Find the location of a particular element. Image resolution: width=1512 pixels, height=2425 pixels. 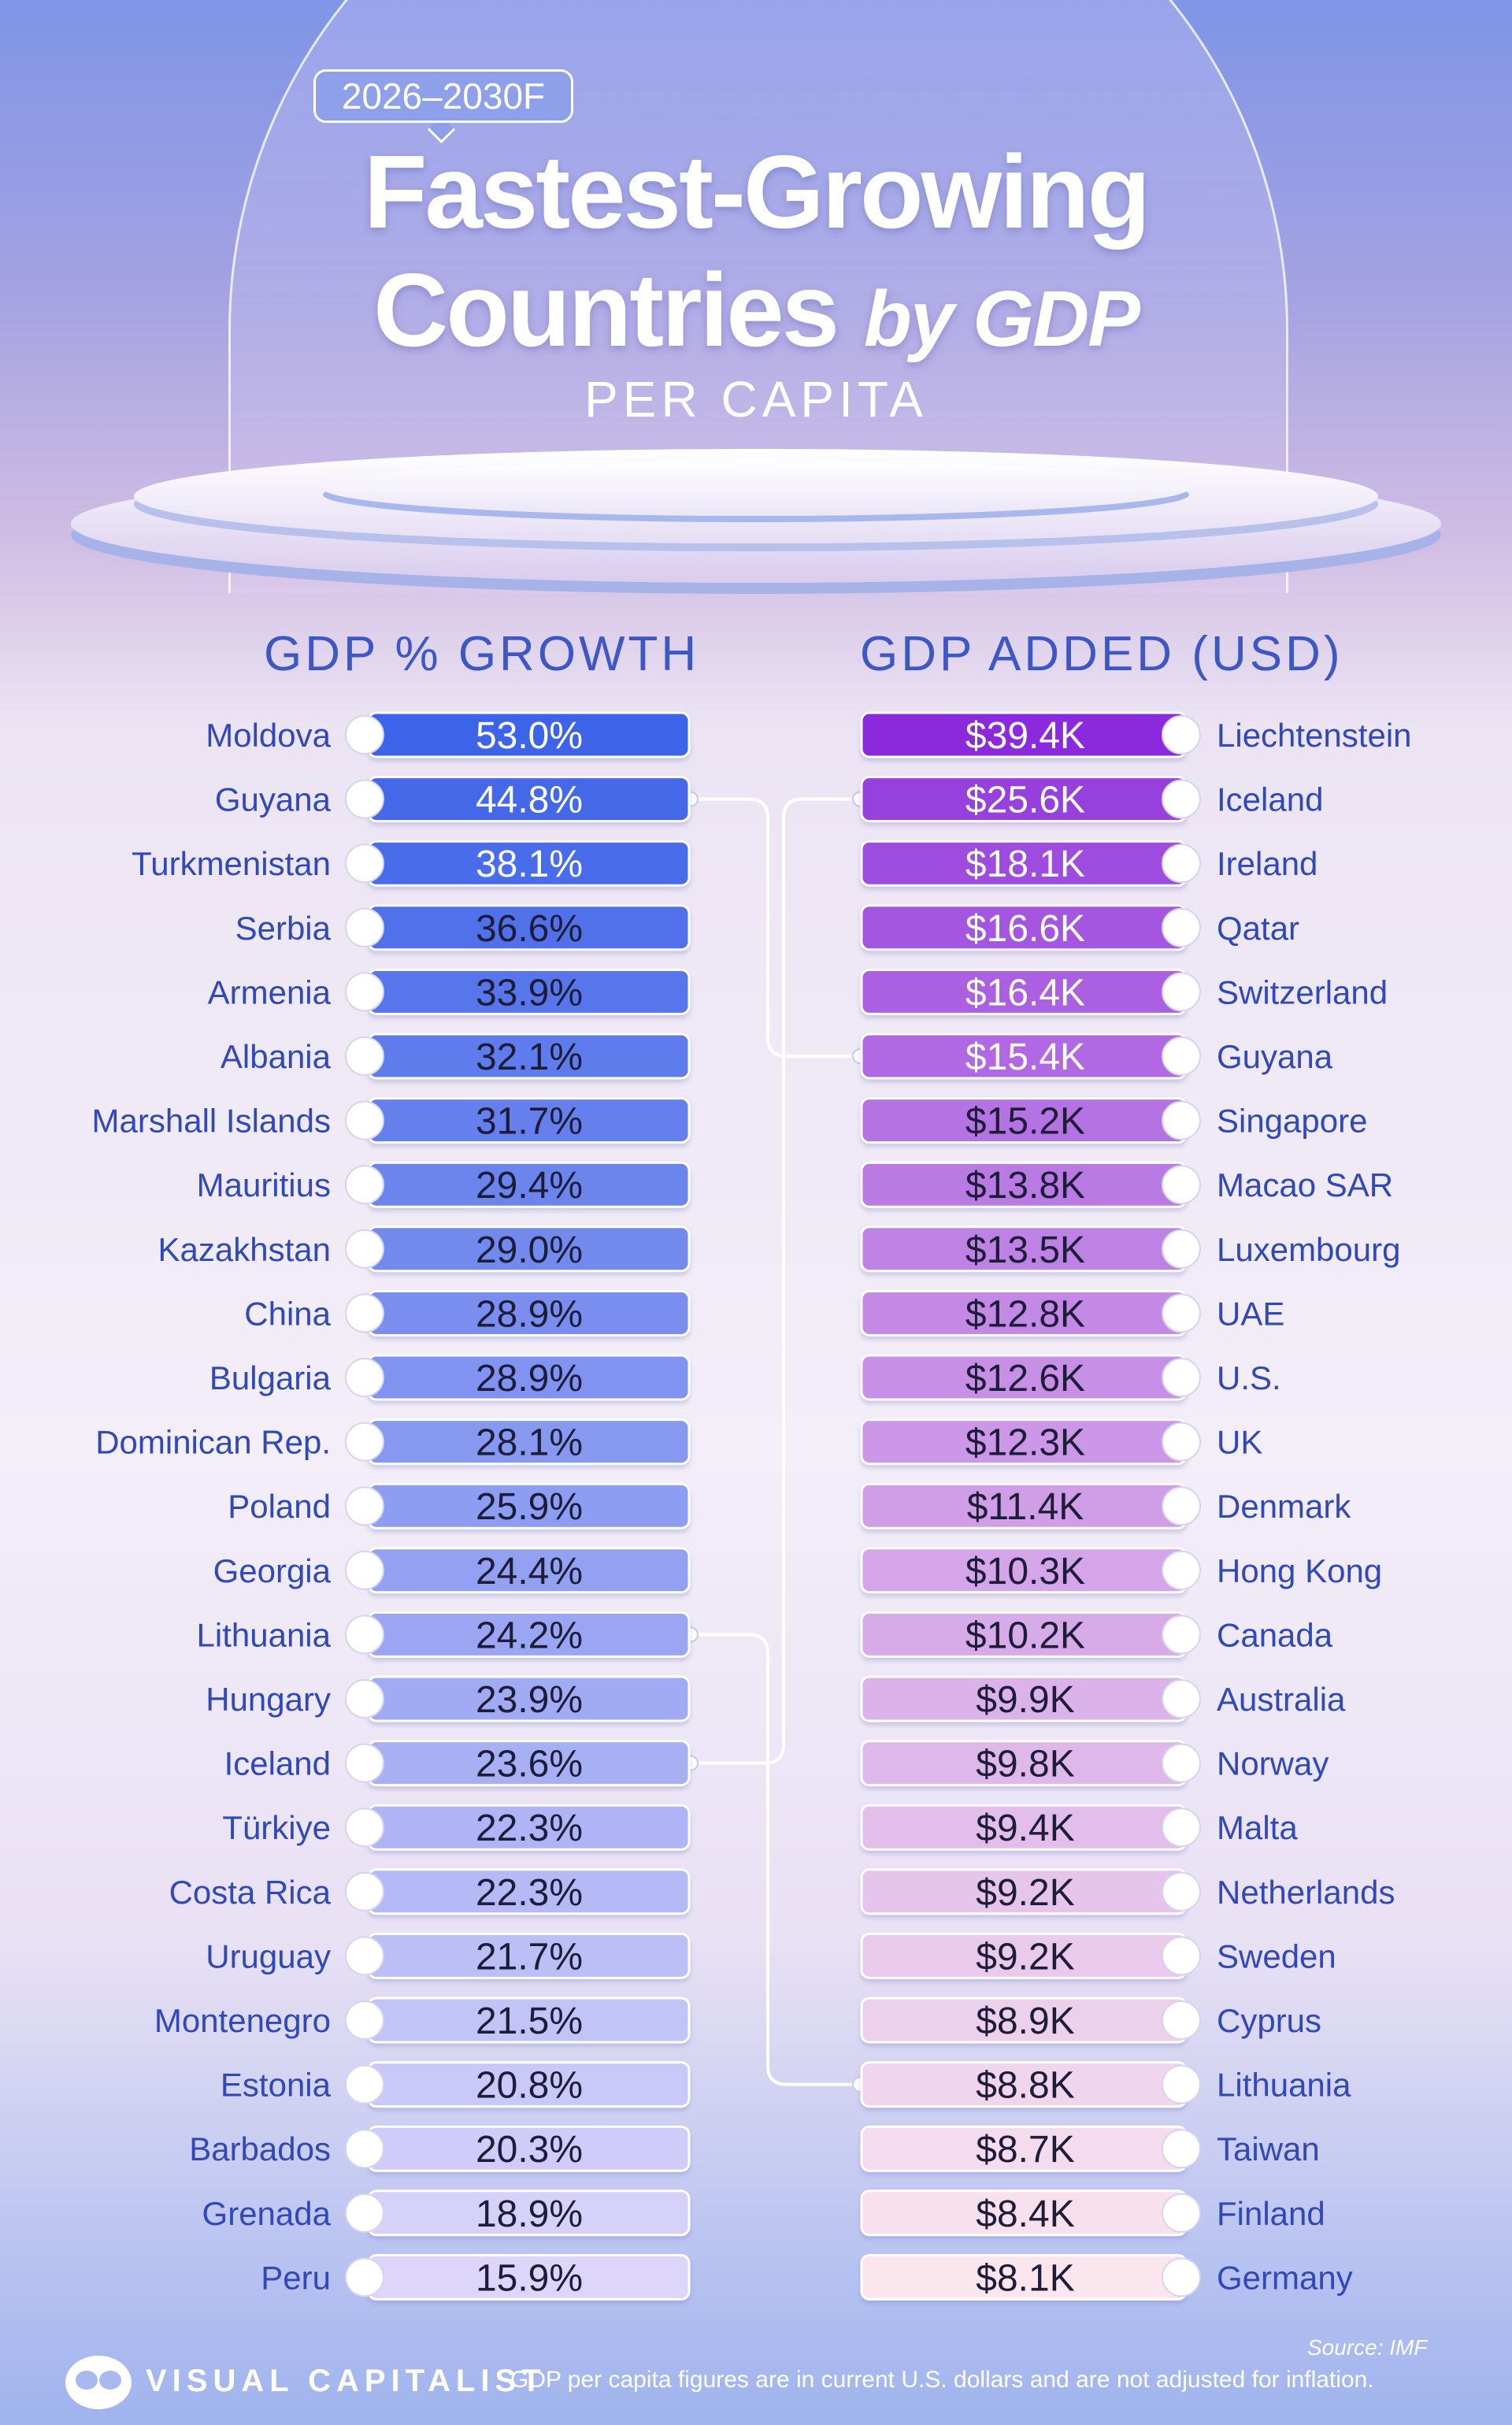

growth-value-lithuania: 24.2% is located at coordinates (529, 1635).